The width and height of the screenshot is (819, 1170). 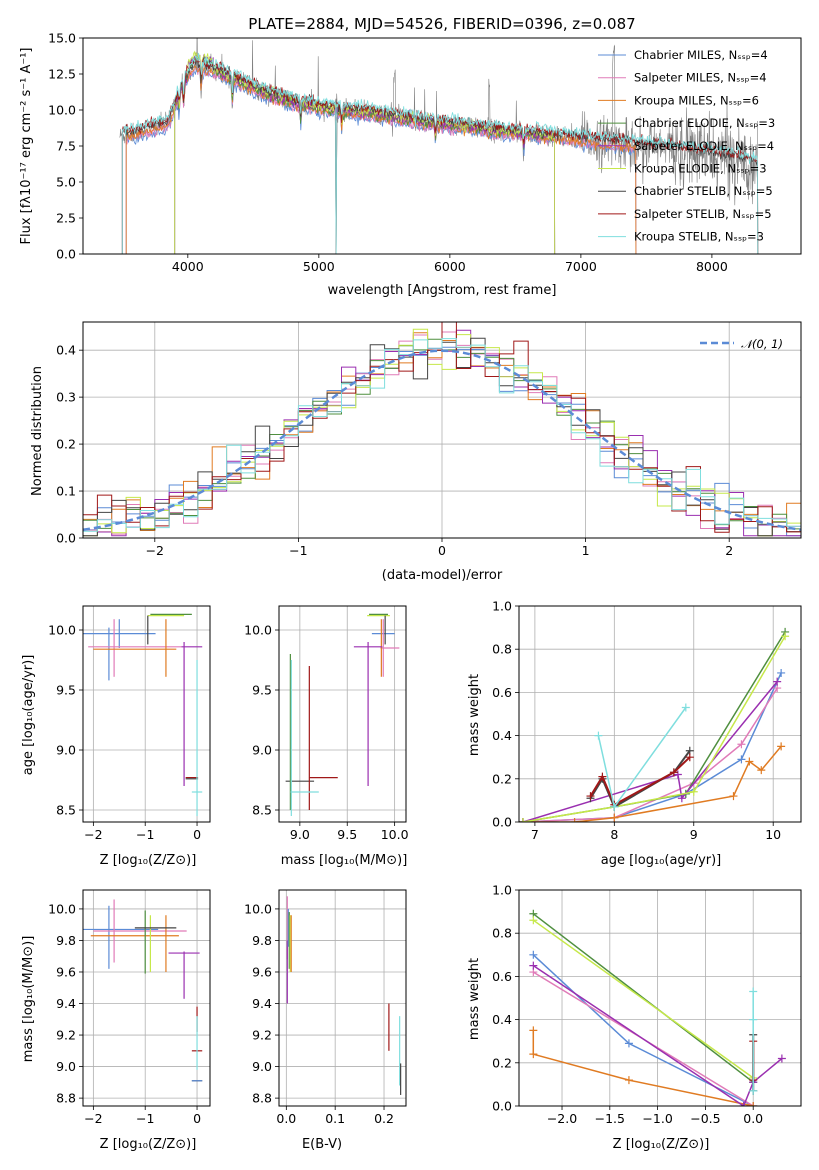 I want to click on x-tick-label: 10.0, so click(x=395, y=834).